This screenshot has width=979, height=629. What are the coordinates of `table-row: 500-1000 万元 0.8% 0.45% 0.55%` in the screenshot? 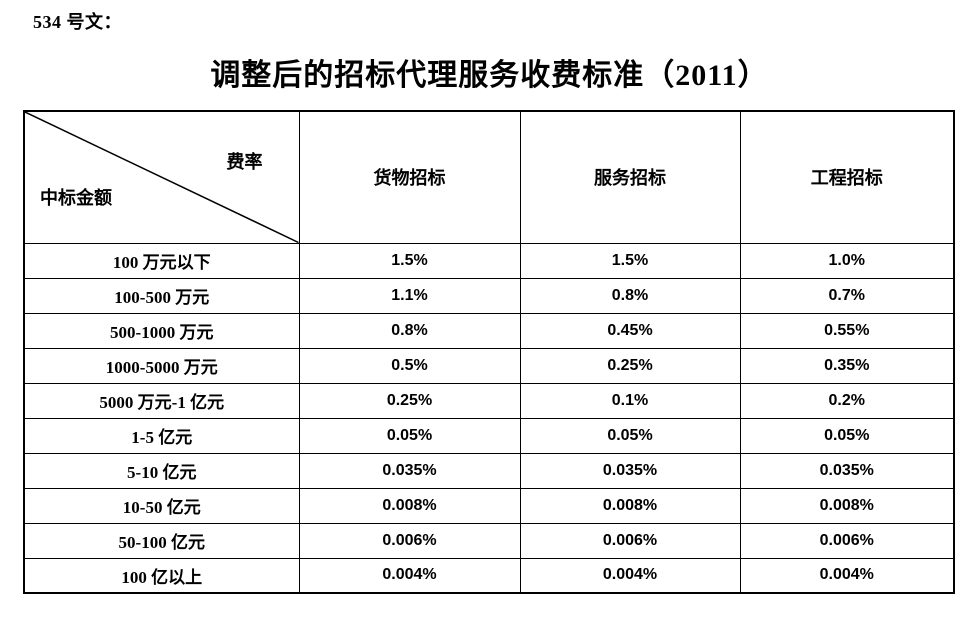 It's located at (489, 330).